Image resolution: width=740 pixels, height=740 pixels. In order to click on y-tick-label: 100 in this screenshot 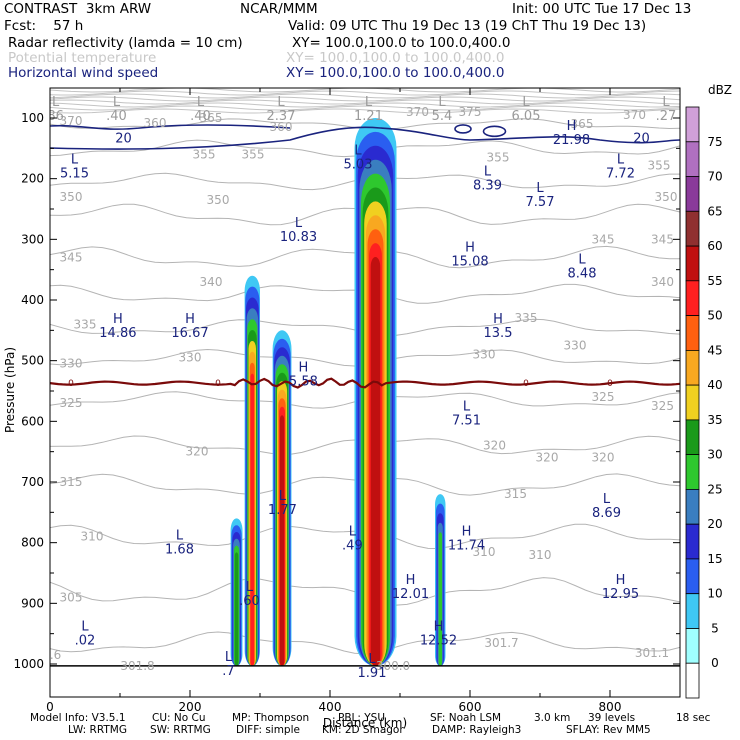, I will do `click(32, 118)`.